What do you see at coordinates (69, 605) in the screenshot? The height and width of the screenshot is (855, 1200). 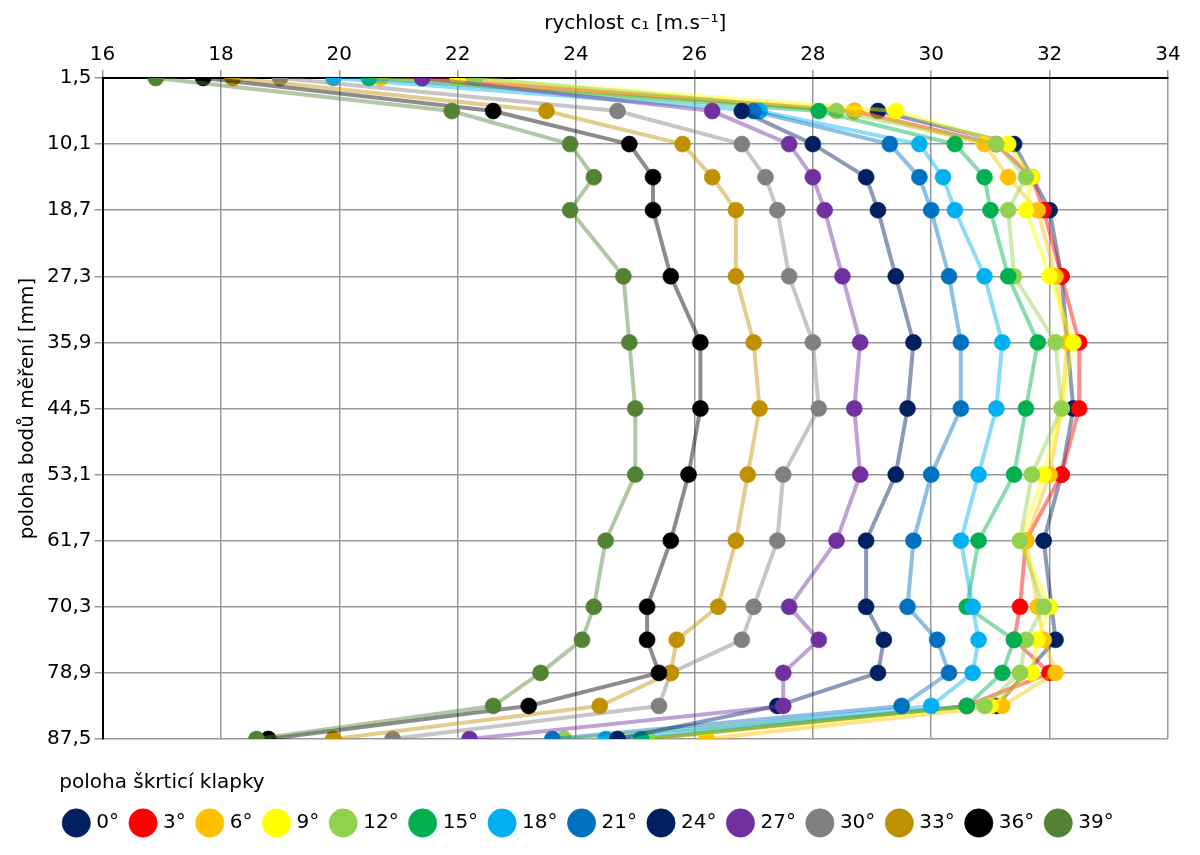 I see `y-tick-label: 70,3` at bounding box center [69, 605].